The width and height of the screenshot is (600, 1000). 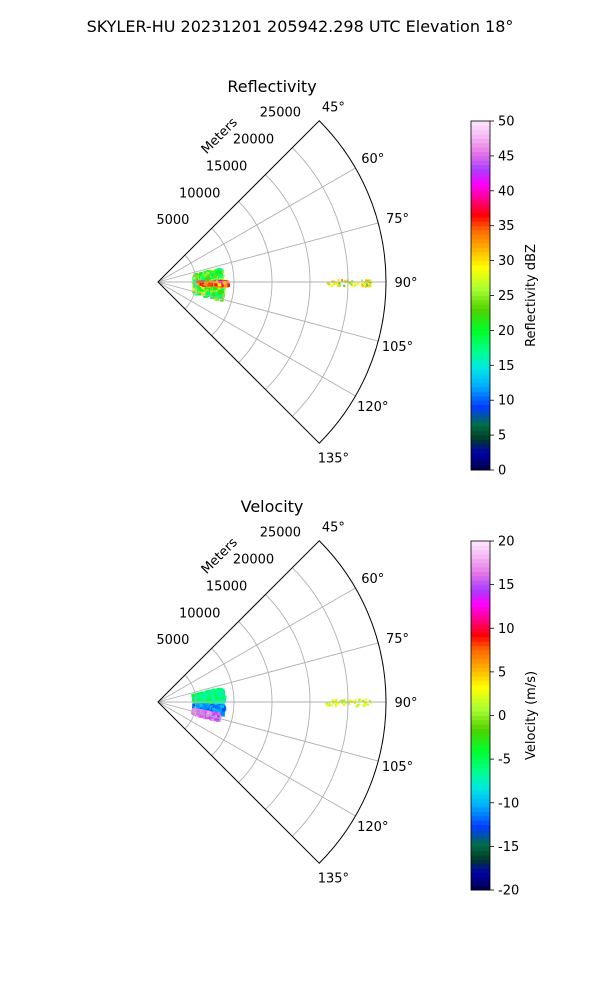 I want to click on azimuth-tick-label: 90°, so click(x=405, y=703).